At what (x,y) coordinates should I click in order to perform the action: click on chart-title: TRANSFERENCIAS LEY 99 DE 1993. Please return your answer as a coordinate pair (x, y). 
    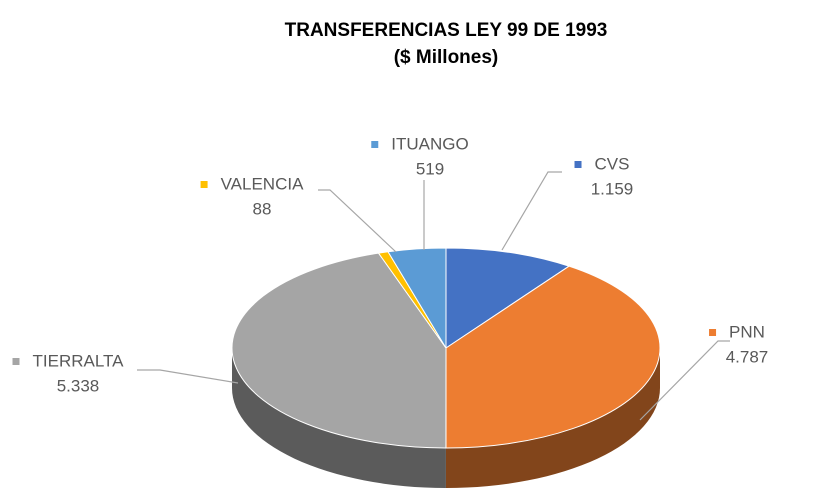
    Looking at the image, I should click on (446, 30).